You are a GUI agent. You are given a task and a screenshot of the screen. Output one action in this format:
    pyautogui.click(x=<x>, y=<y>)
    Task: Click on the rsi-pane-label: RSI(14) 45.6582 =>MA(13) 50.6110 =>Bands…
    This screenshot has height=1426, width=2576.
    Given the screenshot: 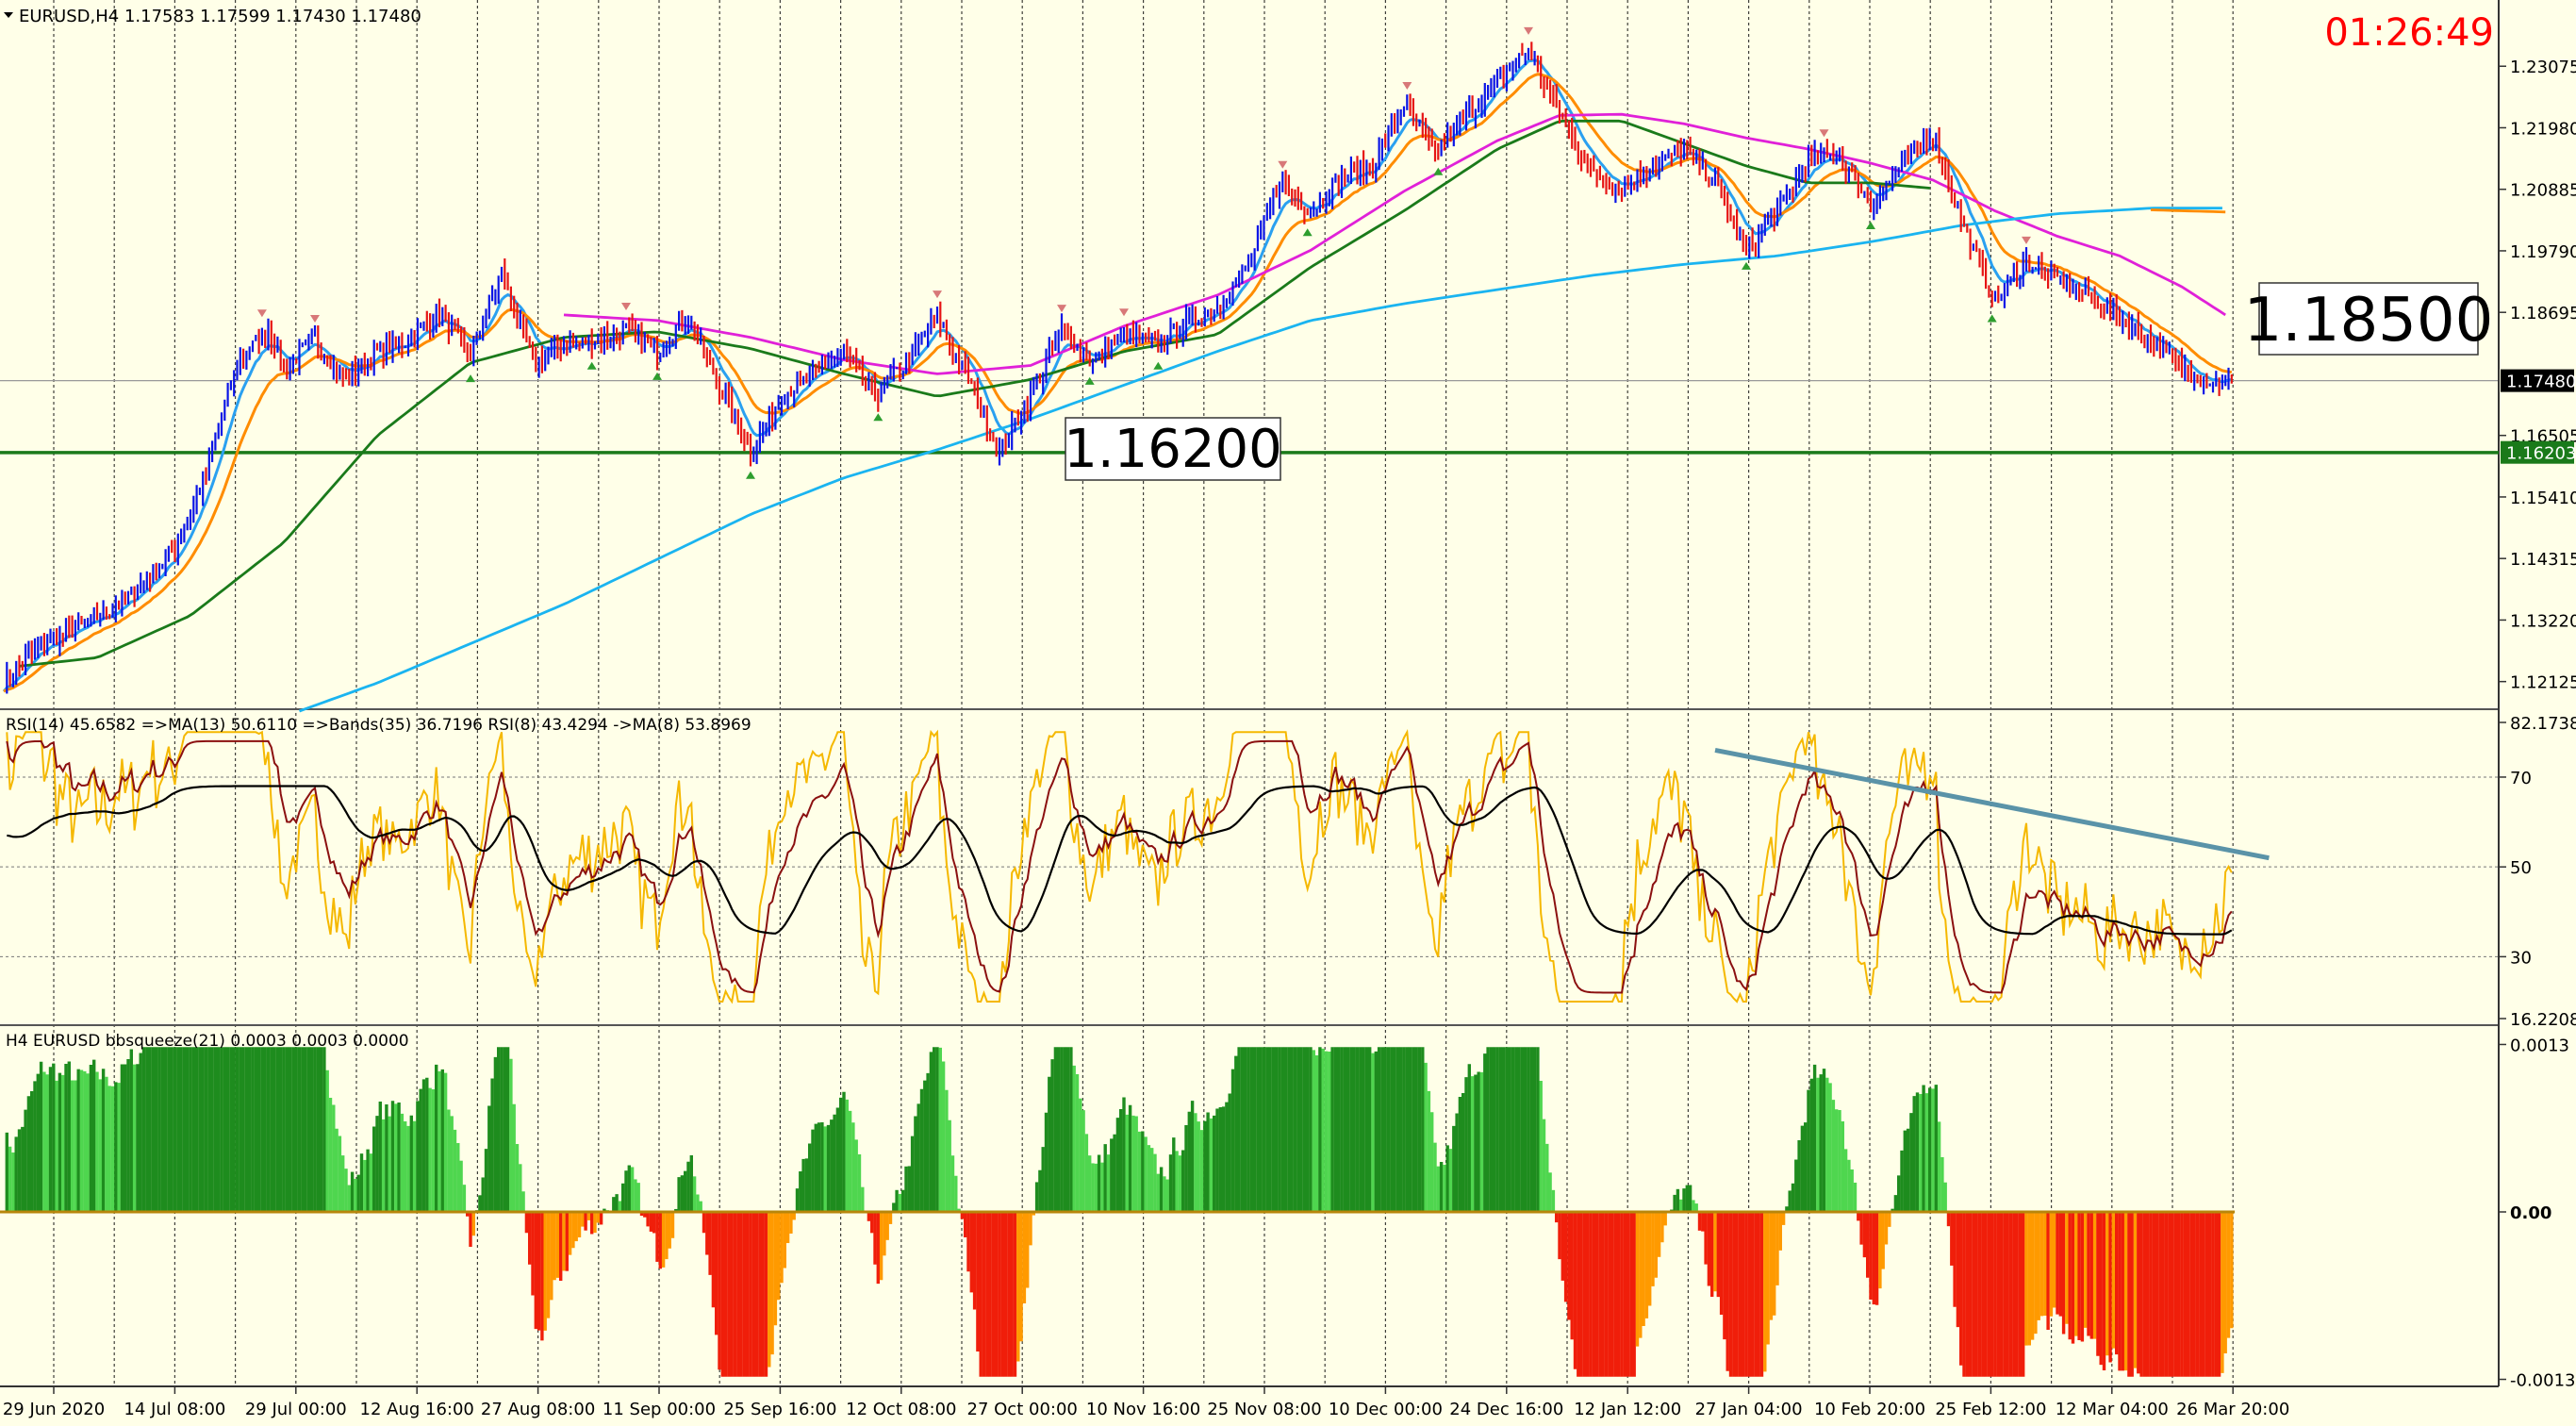 What is the action you would take?
    pyautogui.click(x=378, y=726)
    